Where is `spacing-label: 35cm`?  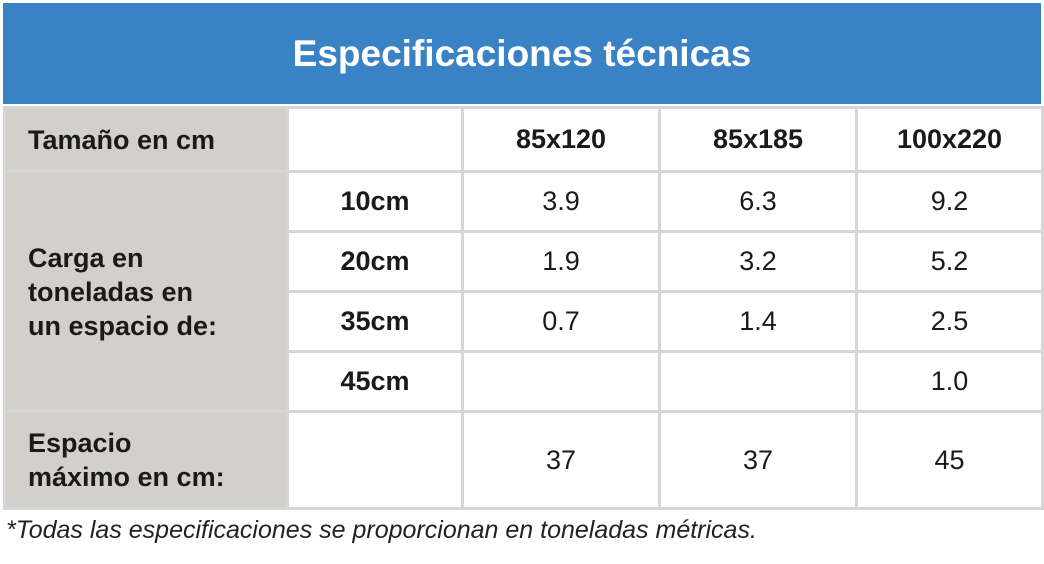 spacing-label: 35cm is located at coordinates (375, 321).